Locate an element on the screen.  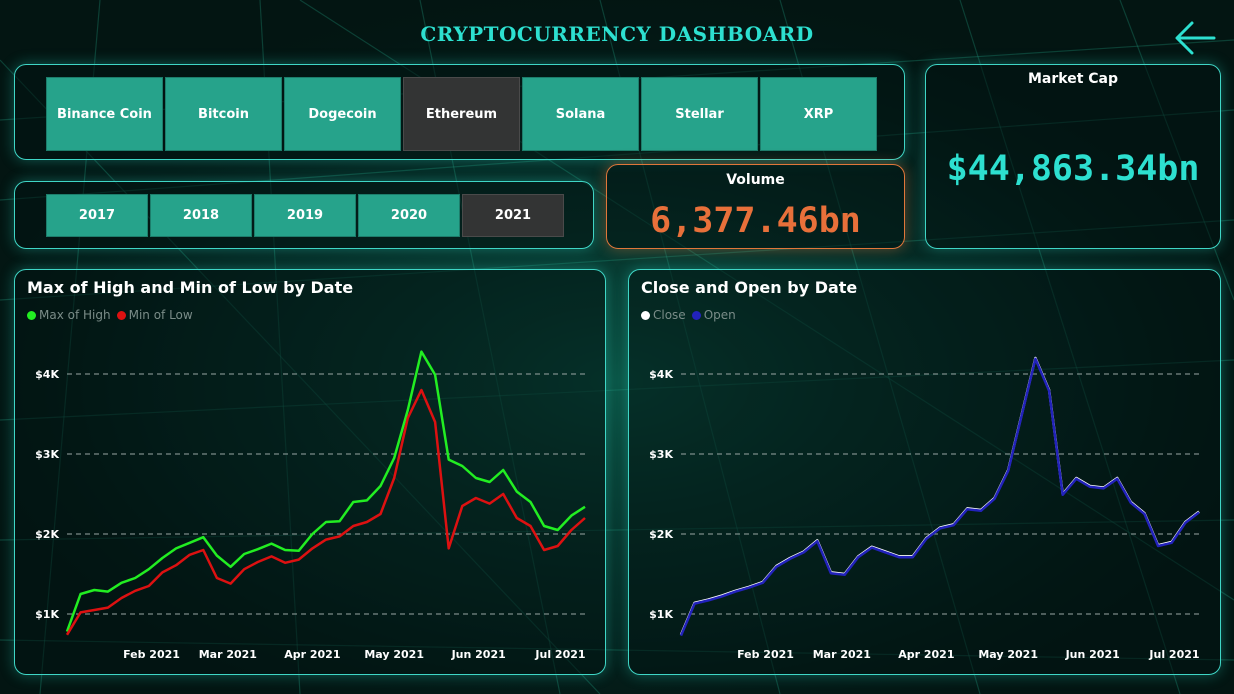
chart-legend: Max of High Min of Low is located at coordinates (110, 315).